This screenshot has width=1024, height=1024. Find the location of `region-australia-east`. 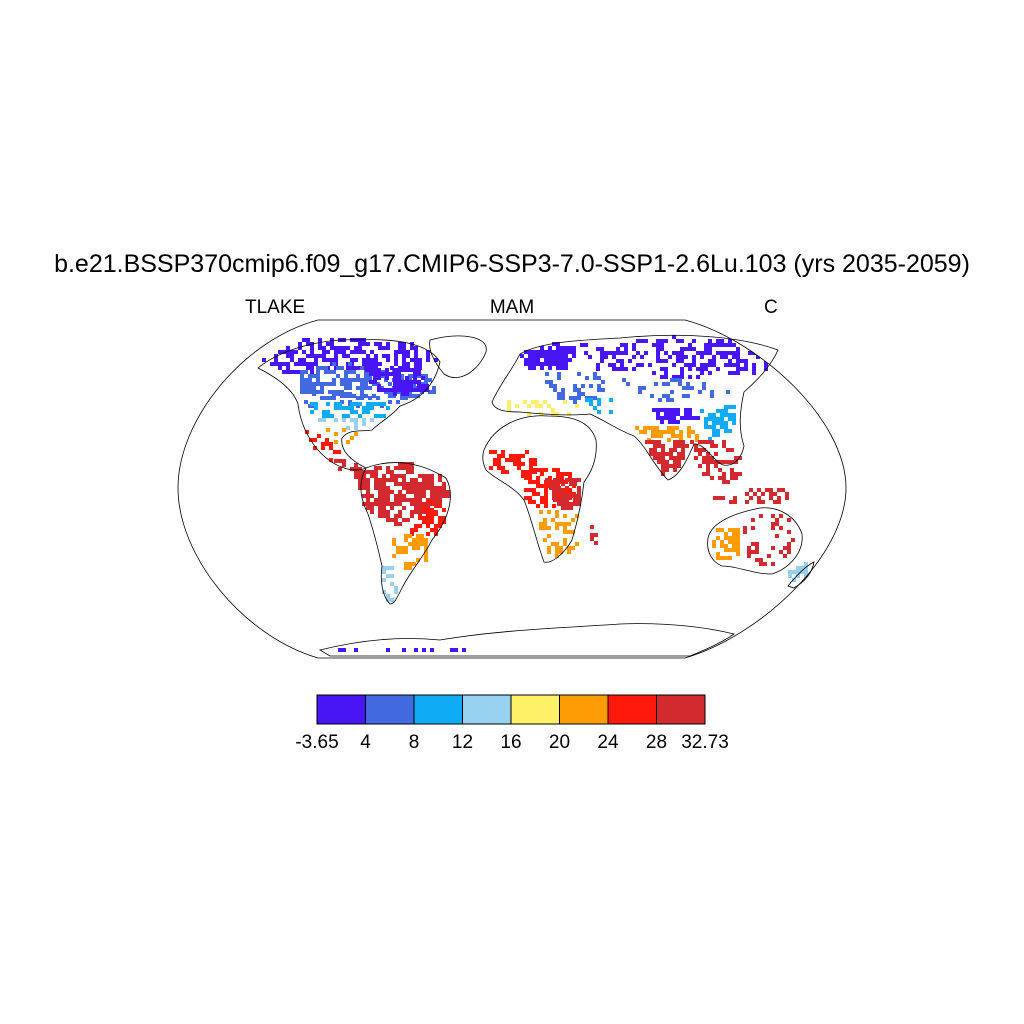

region-australia-east is located at coordinates (726, 544).